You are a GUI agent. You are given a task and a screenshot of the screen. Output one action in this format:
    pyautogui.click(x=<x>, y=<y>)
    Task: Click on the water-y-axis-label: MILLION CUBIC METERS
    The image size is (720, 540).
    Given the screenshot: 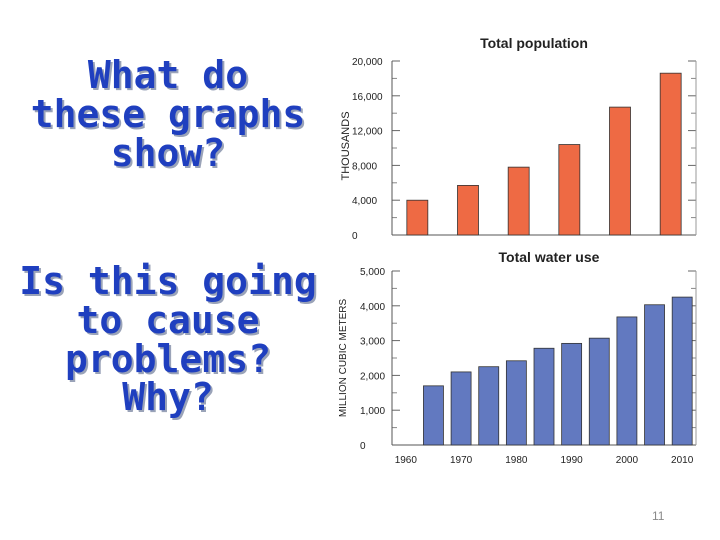 What is the action you would take?
    pyautogui.click(x=343, y=358)
    